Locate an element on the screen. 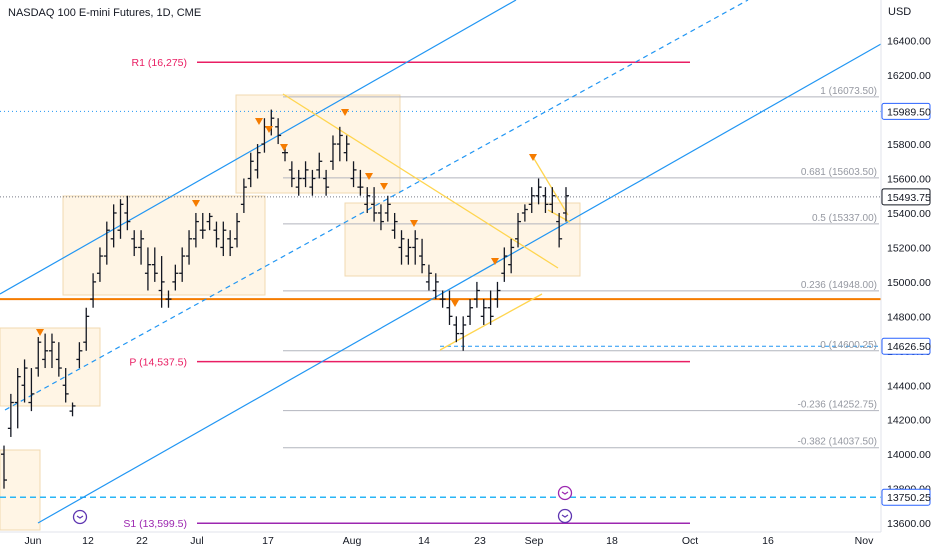  price-badge-label: 13750.25 is located at coordinates (909, 498).